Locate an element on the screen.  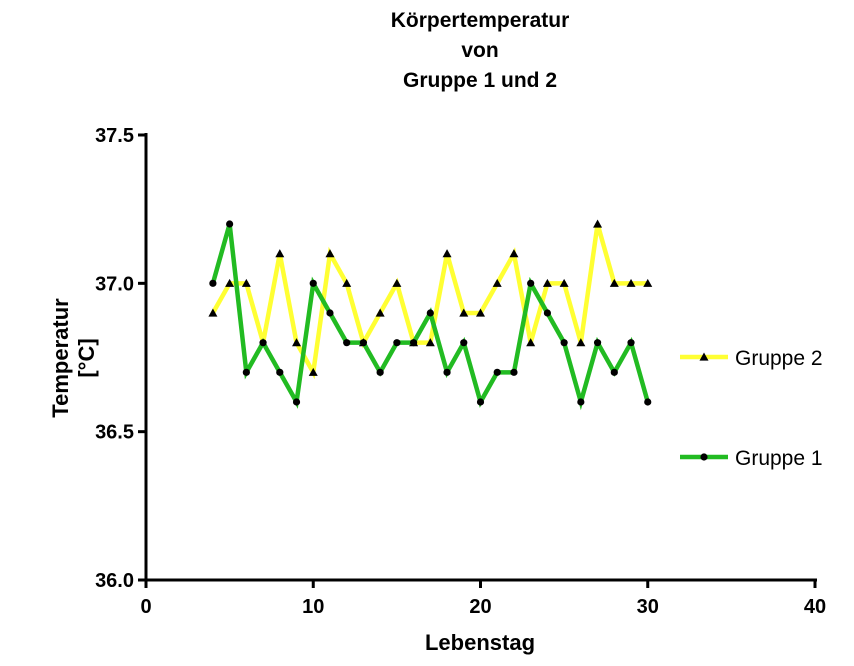
x-tick-label-2: 20 is located at coordinates (480, 607).